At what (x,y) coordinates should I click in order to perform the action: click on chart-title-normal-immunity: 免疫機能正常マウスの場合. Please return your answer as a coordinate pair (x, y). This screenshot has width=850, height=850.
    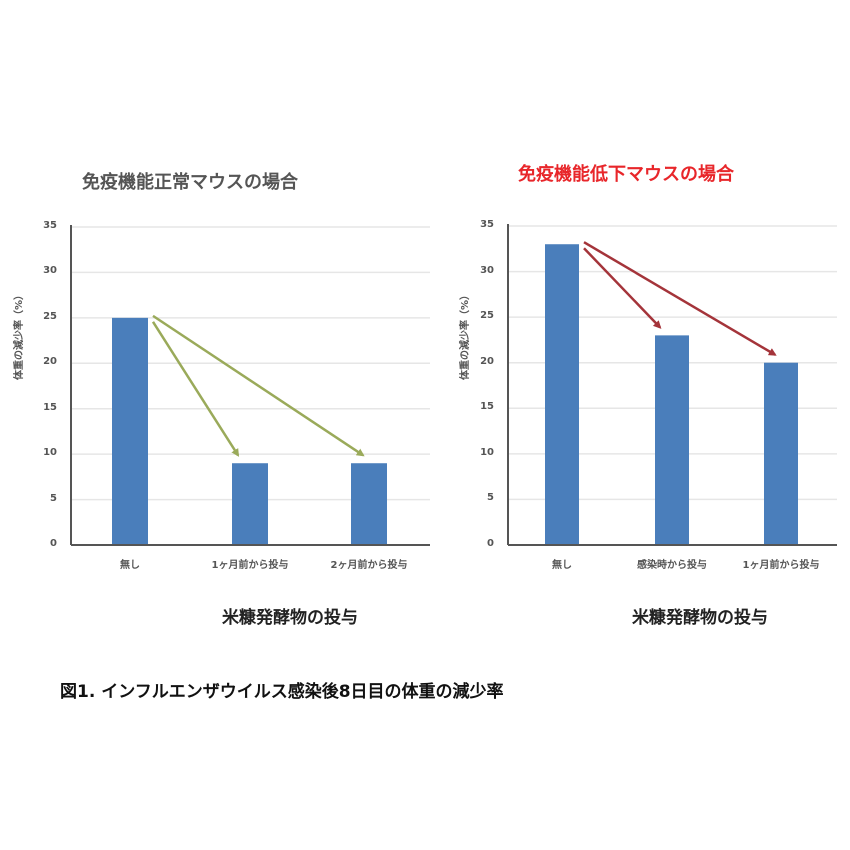
    Looking at the image, I should click on (190, 182).